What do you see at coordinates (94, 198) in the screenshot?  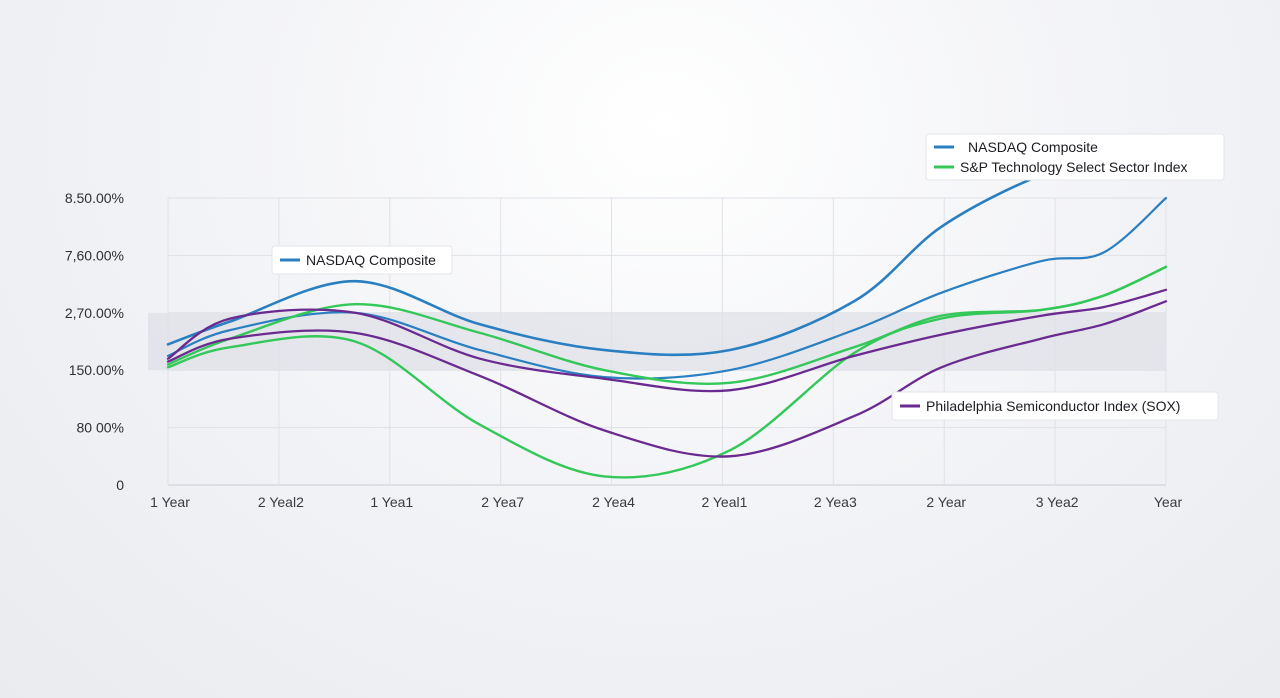 I see `y-tick-label: 8.50.00%` at bounding box center [94, 198].